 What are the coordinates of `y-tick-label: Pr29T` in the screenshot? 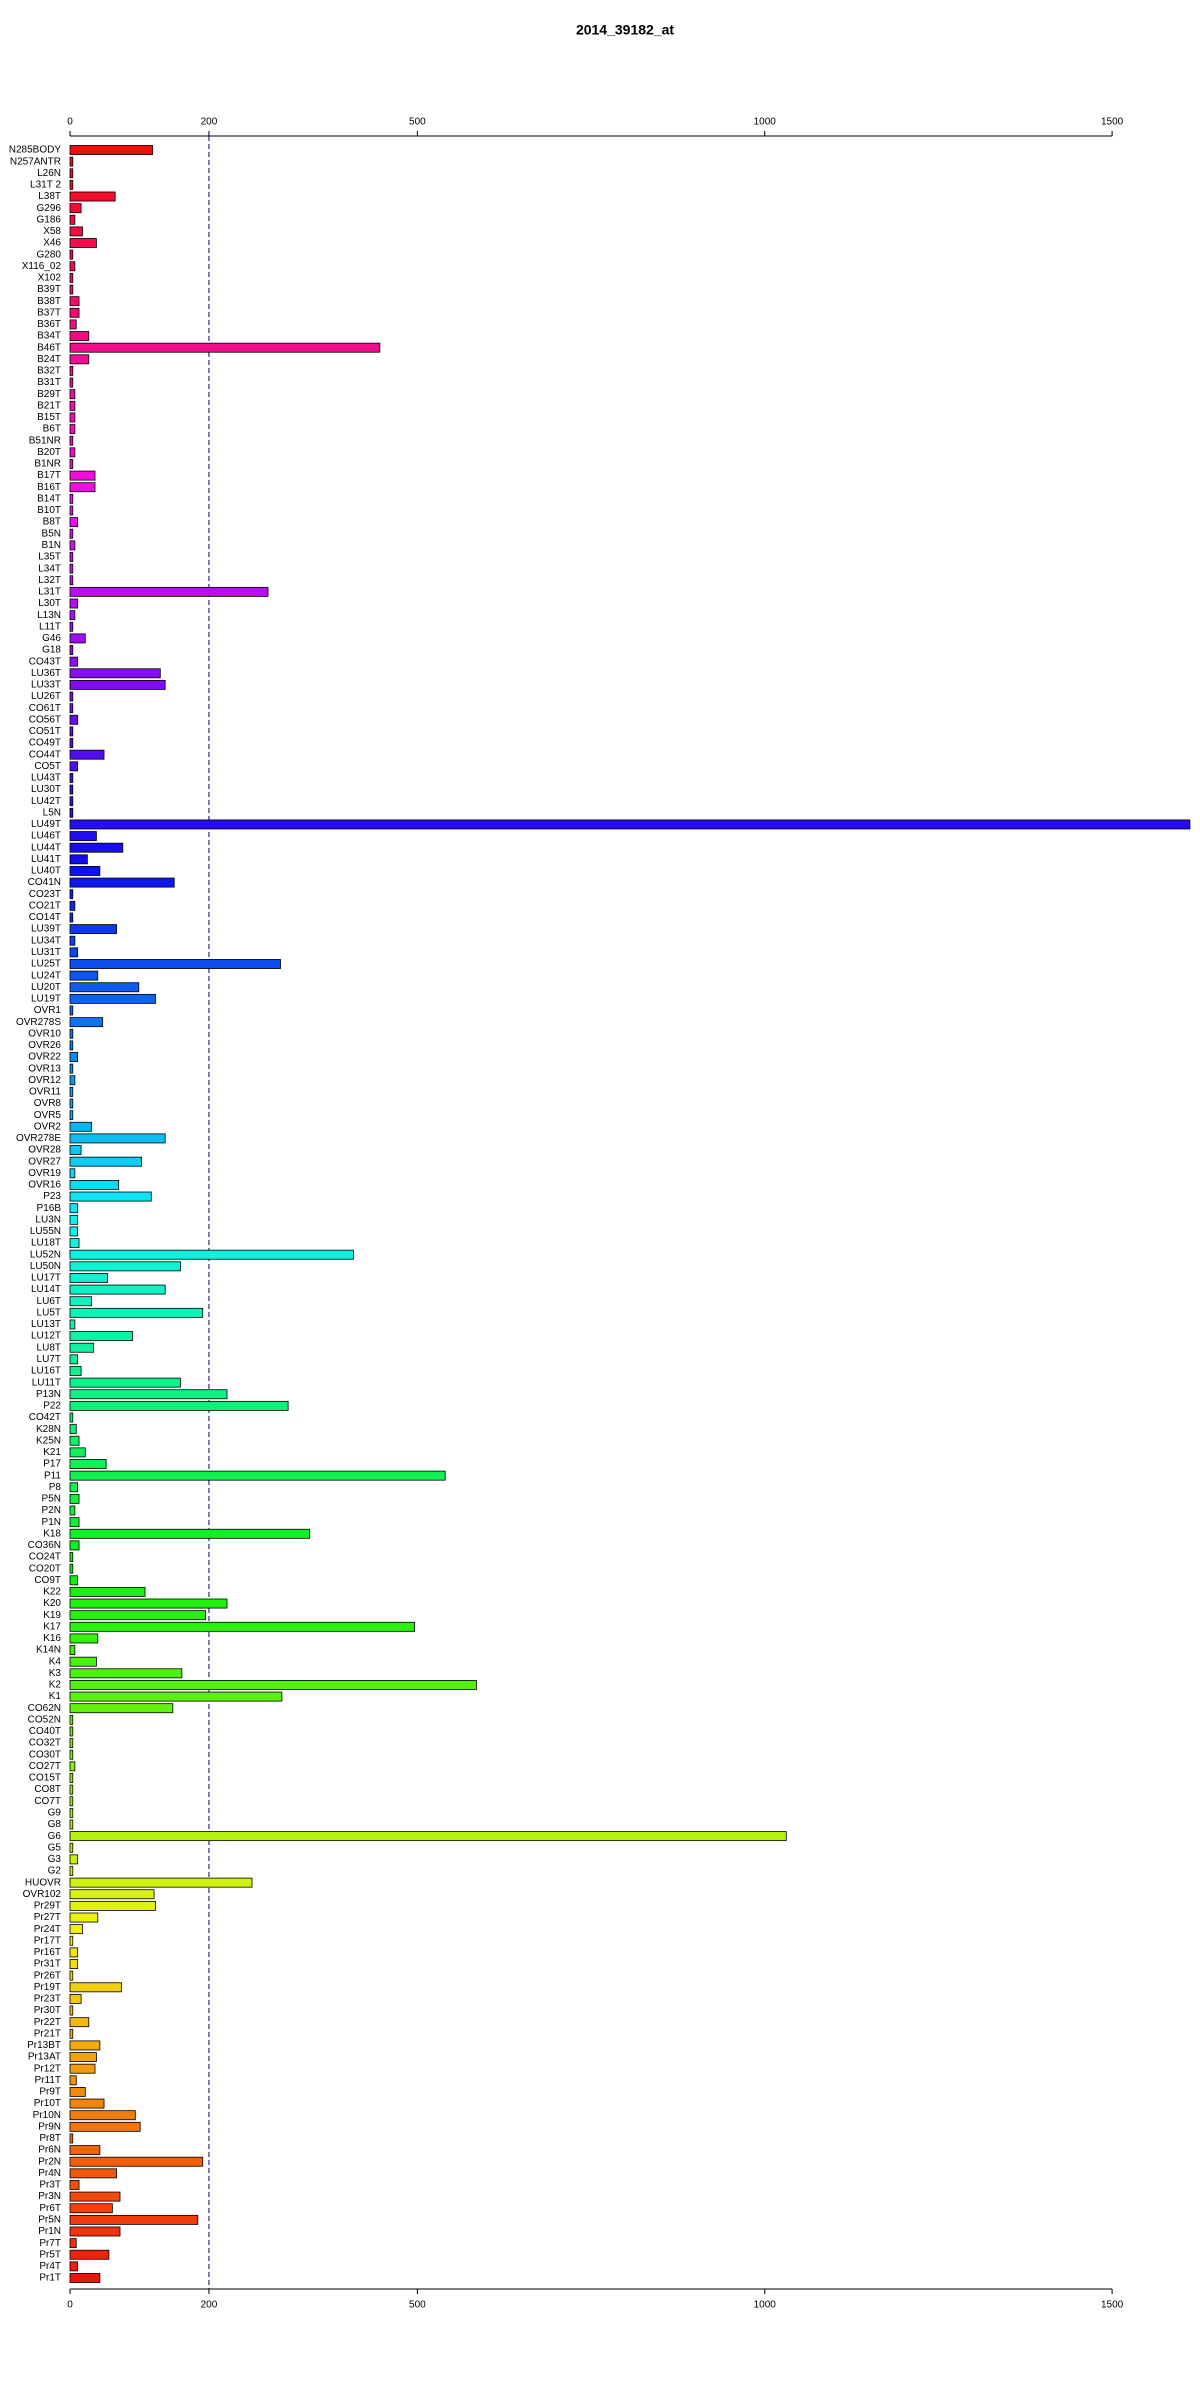 It's located at (47, 1906).